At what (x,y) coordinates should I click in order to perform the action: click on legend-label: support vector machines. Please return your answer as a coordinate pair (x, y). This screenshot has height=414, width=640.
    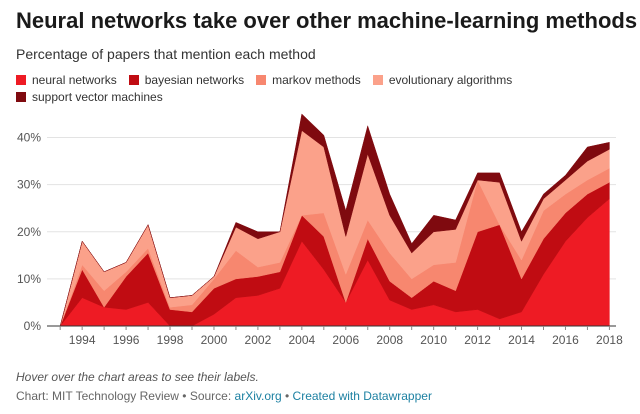
    Looking at the image, I should click on (97, 97).